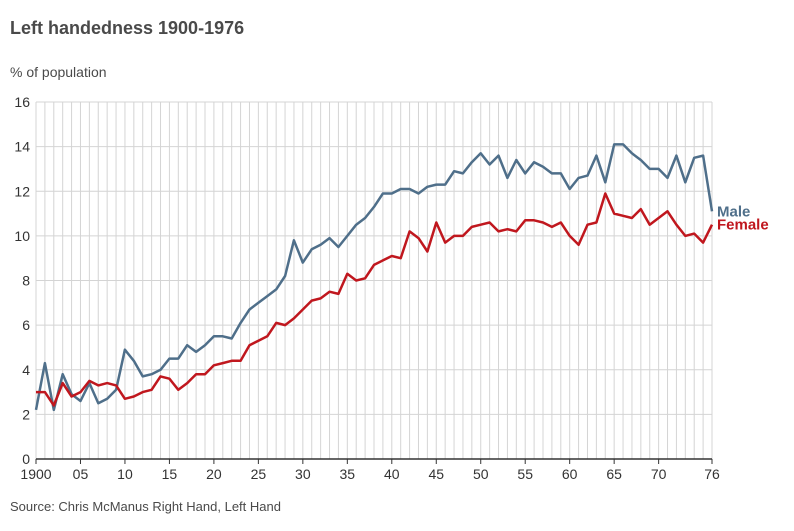 The height and width of the screenshot is (531, 794). I want to click on x-tick-label: 55, so click(525, 474).